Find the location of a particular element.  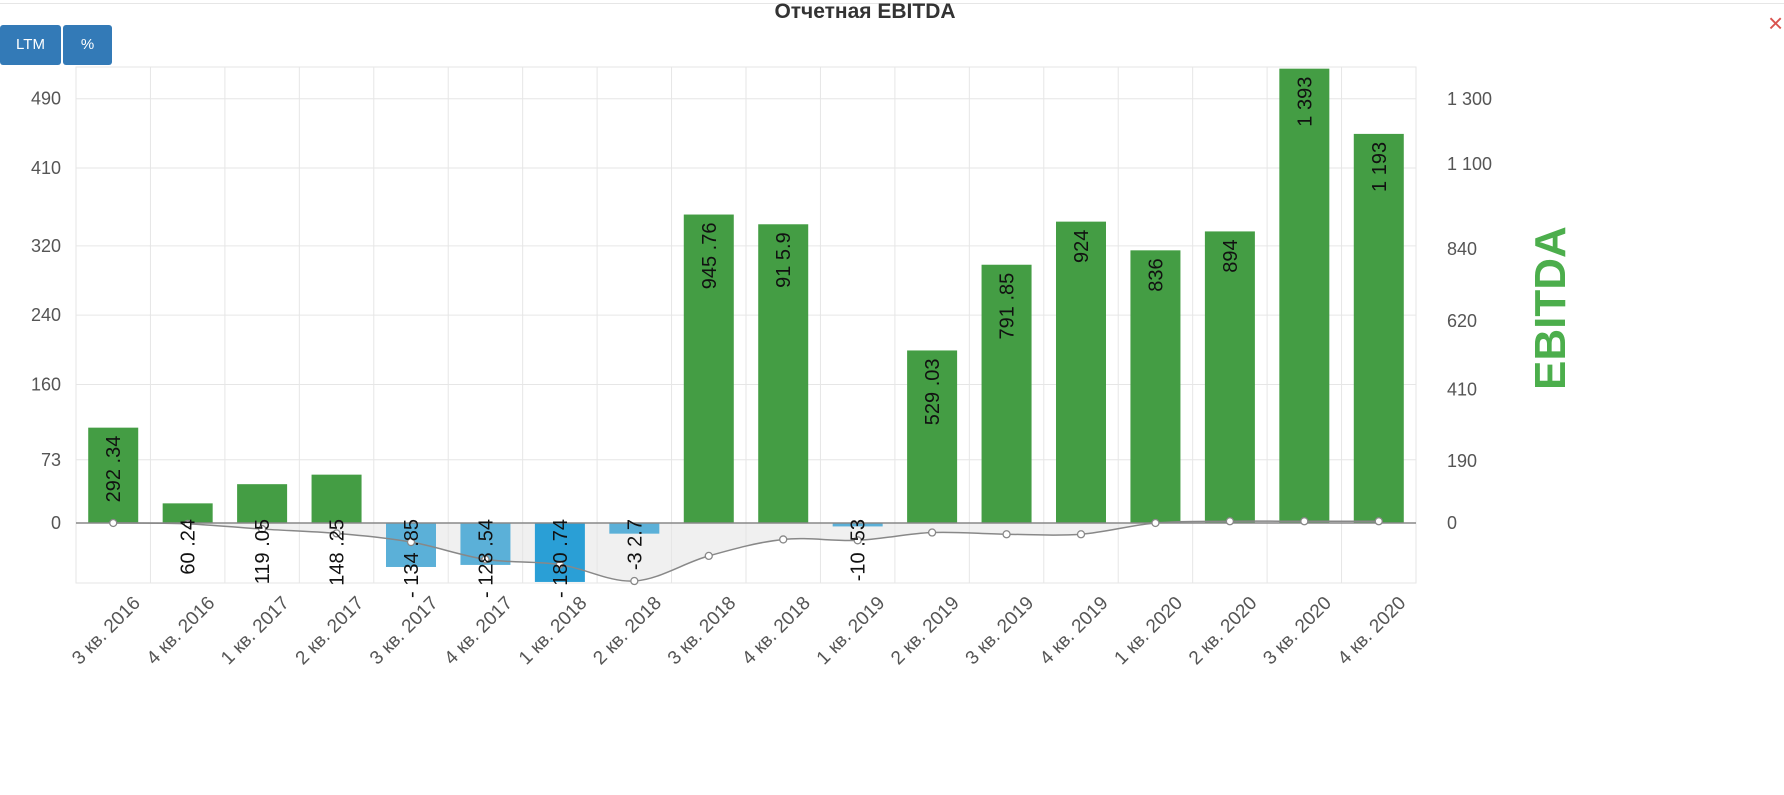

bar-data-label: 60 .24 is located at coordinates (189, 547).